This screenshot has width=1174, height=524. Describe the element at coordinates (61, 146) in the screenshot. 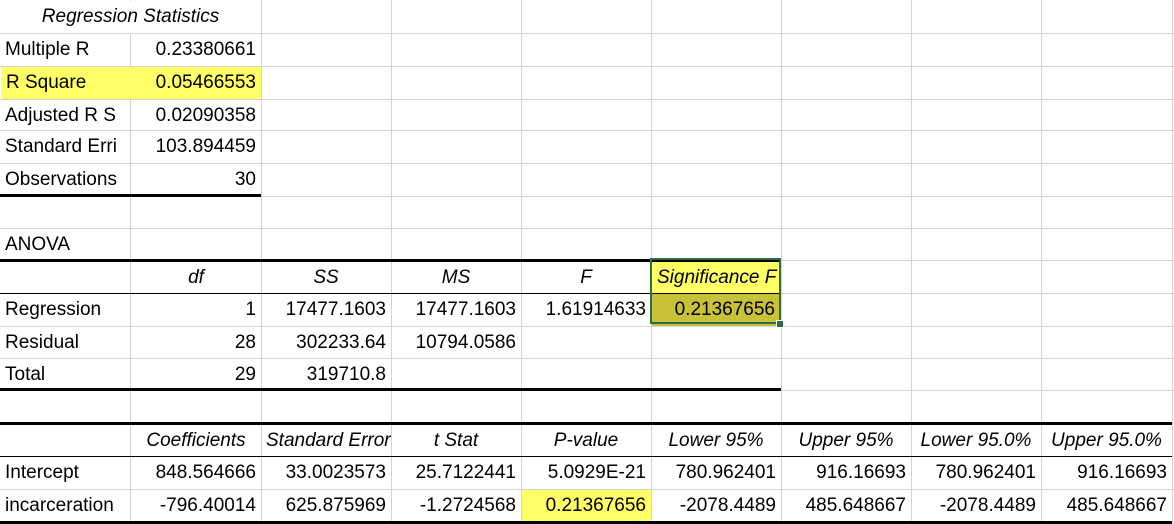

I see `stat-label-standard-error: Standard Erri` at that location.